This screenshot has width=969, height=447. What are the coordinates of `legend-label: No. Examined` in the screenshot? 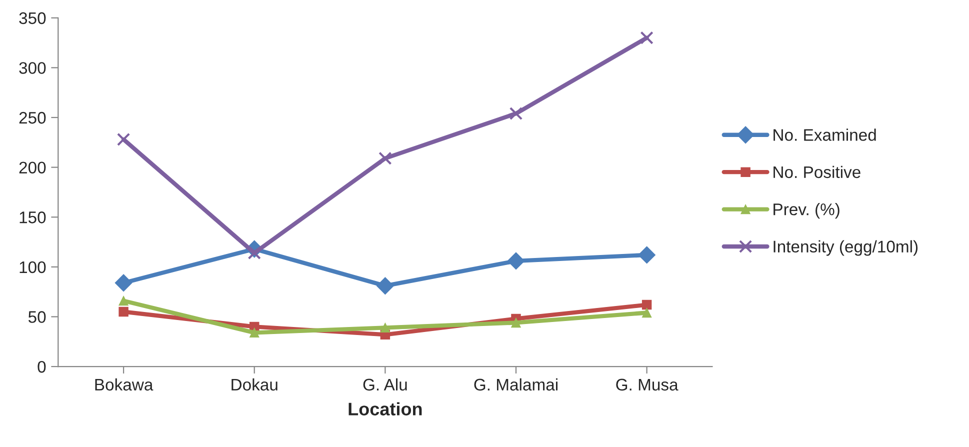 It's located at (825, 134).